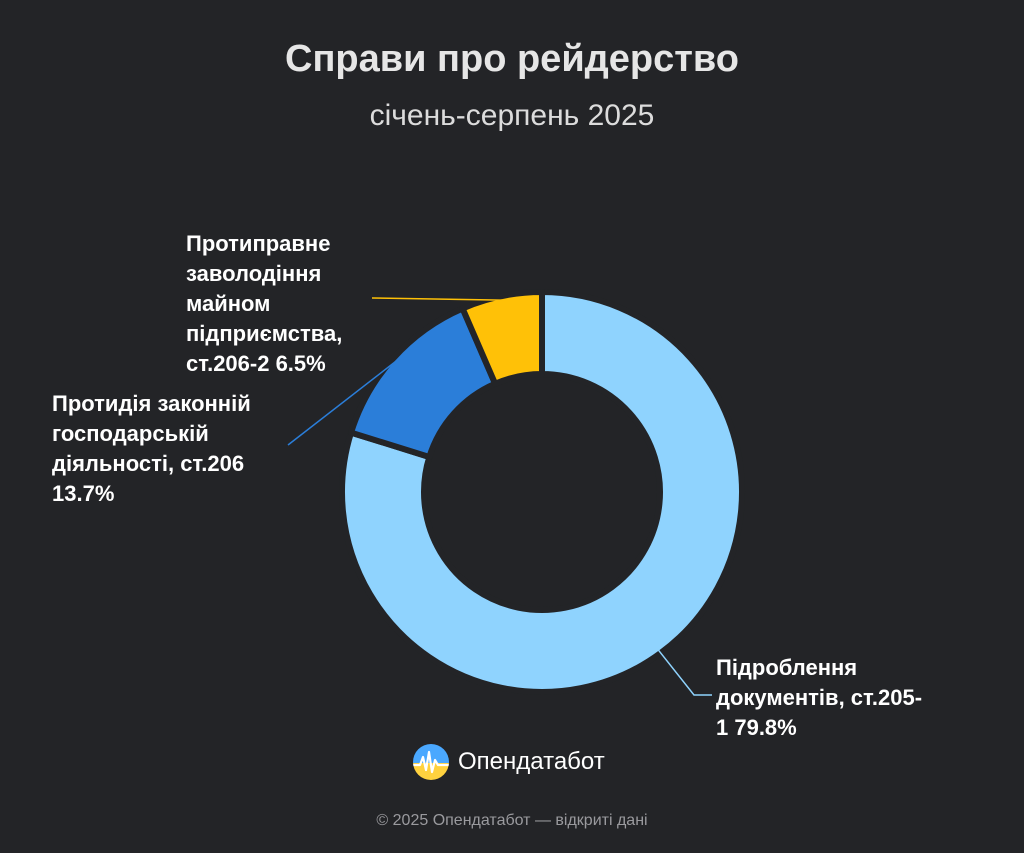  Describe the element at coordinates (787, 667) in the screenshot. I see `label-forgery-line-1: Підроблення` at that location.